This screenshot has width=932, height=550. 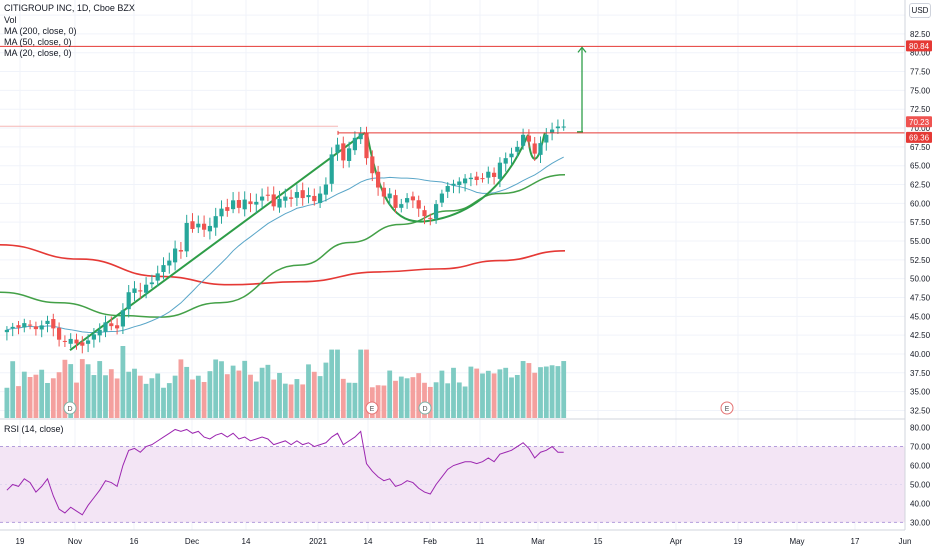 I want to click on price-axis-background, so click(x=918, y=275).